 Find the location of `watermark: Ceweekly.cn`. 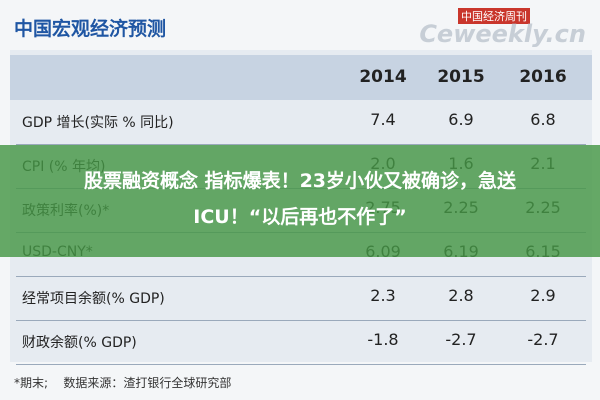

watermark: Ceweekly.cn is located at coordinates (502, 34).